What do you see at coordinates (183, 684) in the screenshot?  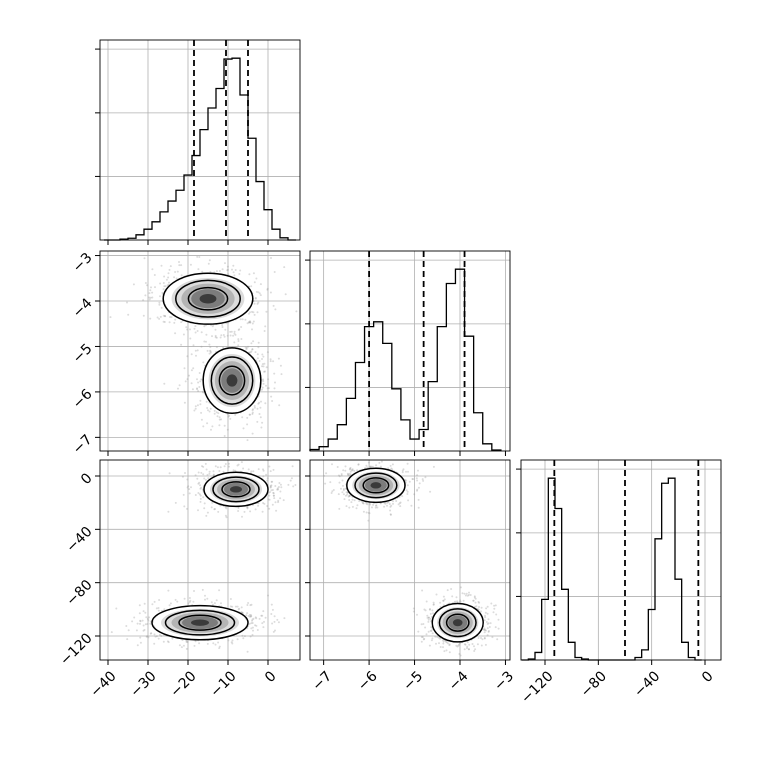 I see `x-tick-label: −20` at bounding box center [183, 684].